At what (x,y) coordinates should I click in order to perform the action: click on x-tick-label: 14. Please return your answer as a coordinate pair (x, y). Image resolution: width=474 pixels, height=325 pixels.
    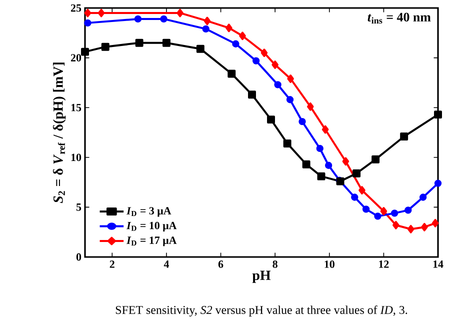
    Looking at the image, I should click on (438, 264).